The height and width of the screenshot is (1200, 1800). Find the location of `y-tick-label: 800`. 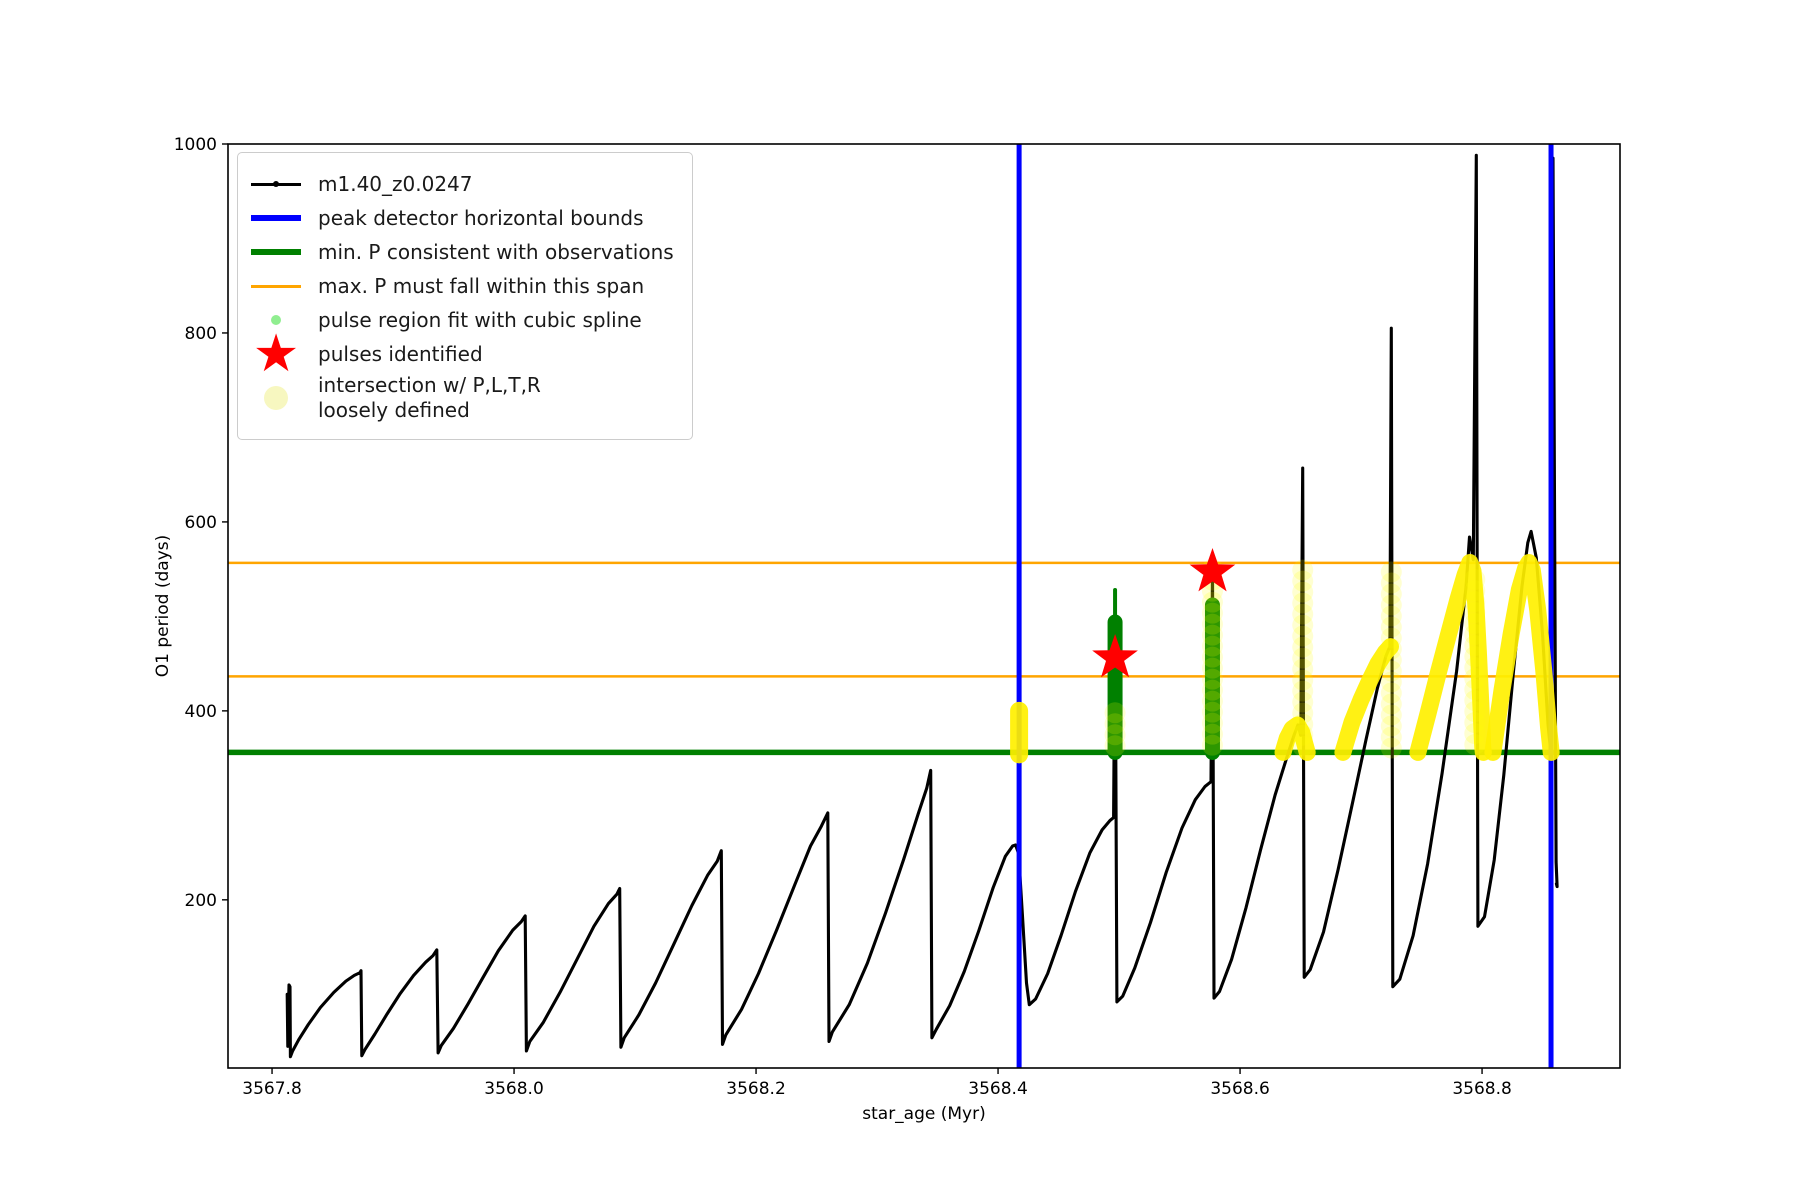

y-tick-label: 800 is located at coordinates (201, 334).